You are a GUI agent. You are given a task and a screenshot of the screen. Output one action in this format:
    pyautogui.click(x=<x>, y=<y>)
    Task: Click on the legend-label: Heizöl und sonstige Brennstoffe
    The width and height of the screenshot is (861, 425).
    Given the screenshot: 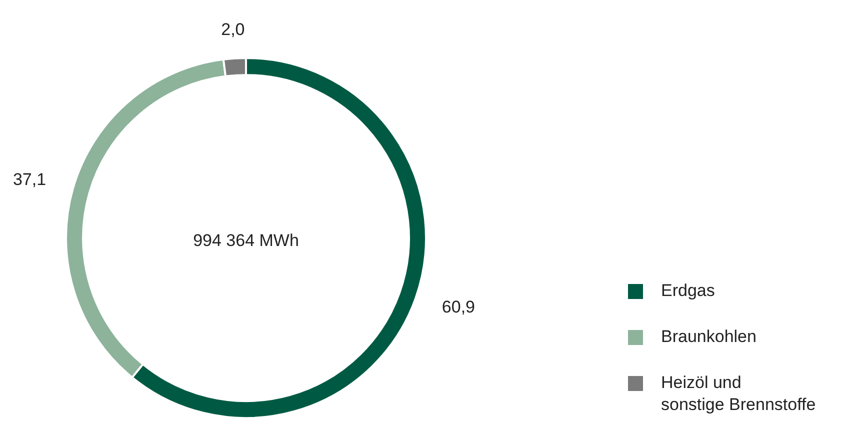 What is the action you would take?
    pyautogui.click(x=738, y=393)
    